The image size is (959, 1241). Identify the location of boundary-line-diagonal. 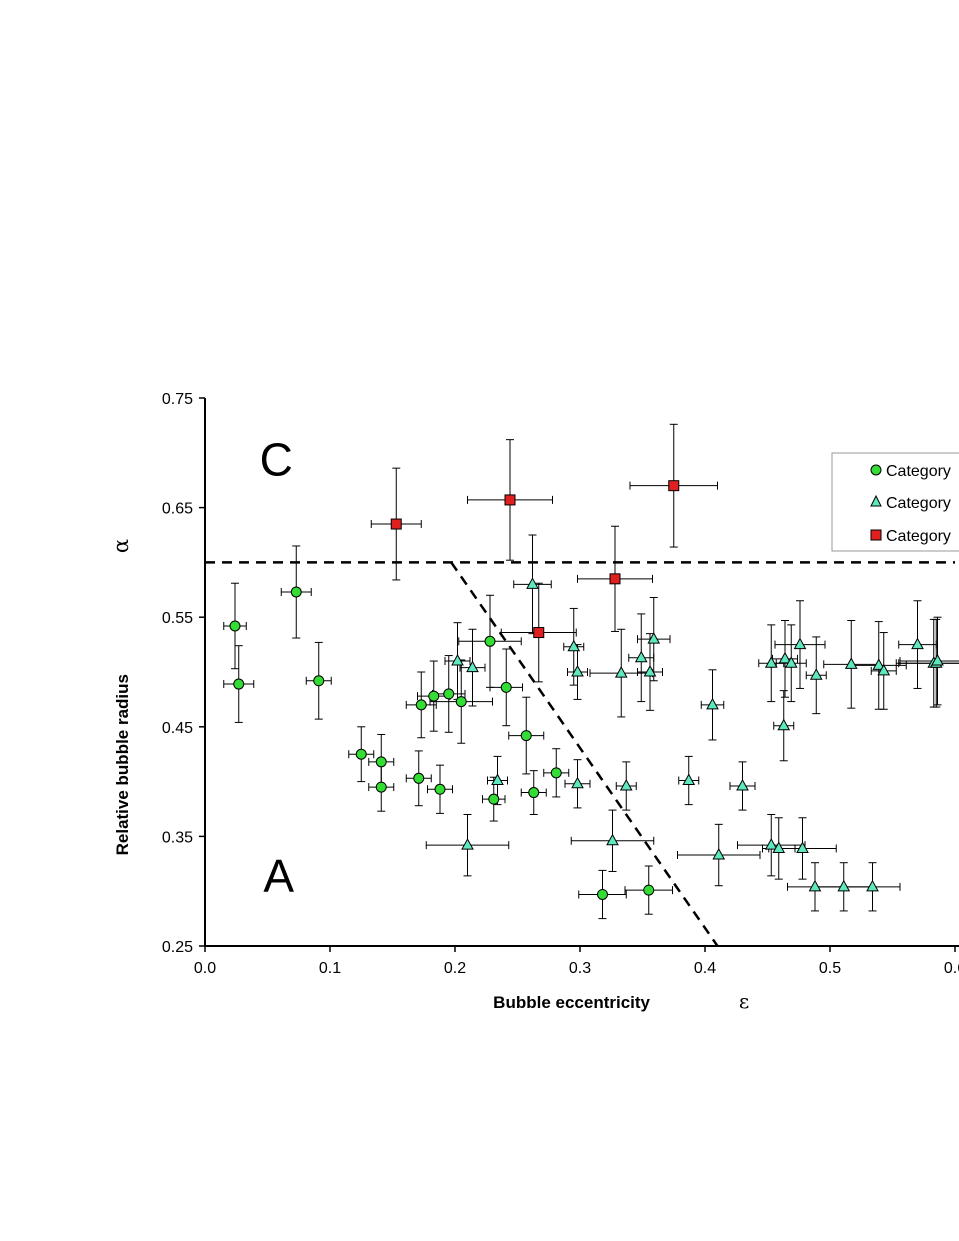
(584, 754).